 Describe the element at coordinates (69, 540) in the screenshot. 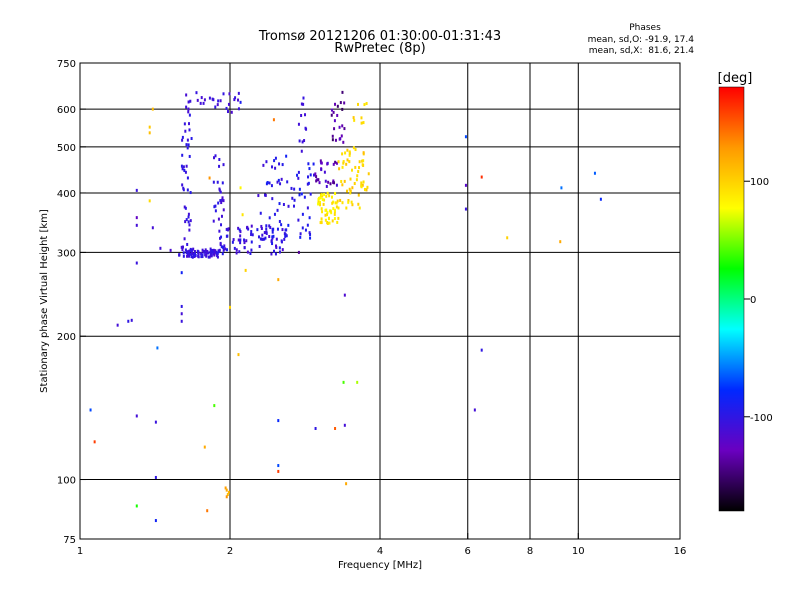

I see `y-tick-label: 75` at that location.